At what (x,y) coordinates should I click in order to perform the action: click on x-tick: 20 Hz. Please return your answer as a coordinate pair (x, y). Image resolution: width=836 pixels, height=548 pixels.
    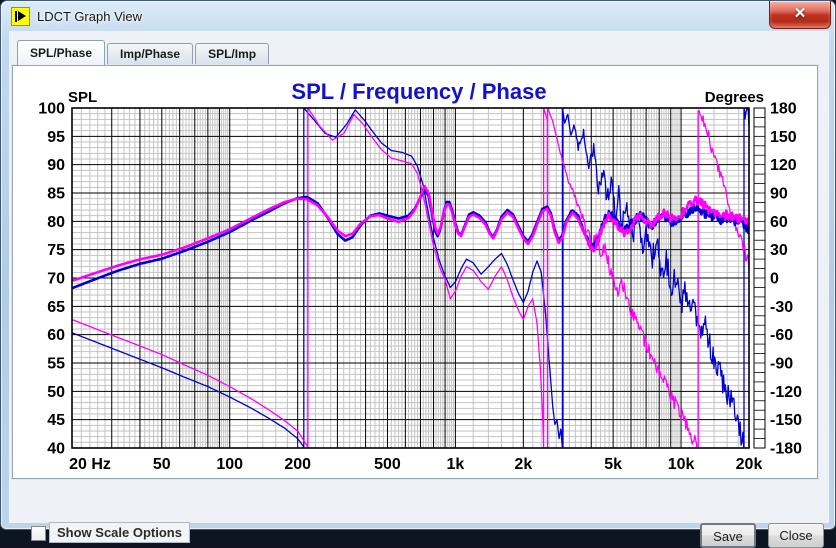
    Looking at the image, I should click on (90, 464).